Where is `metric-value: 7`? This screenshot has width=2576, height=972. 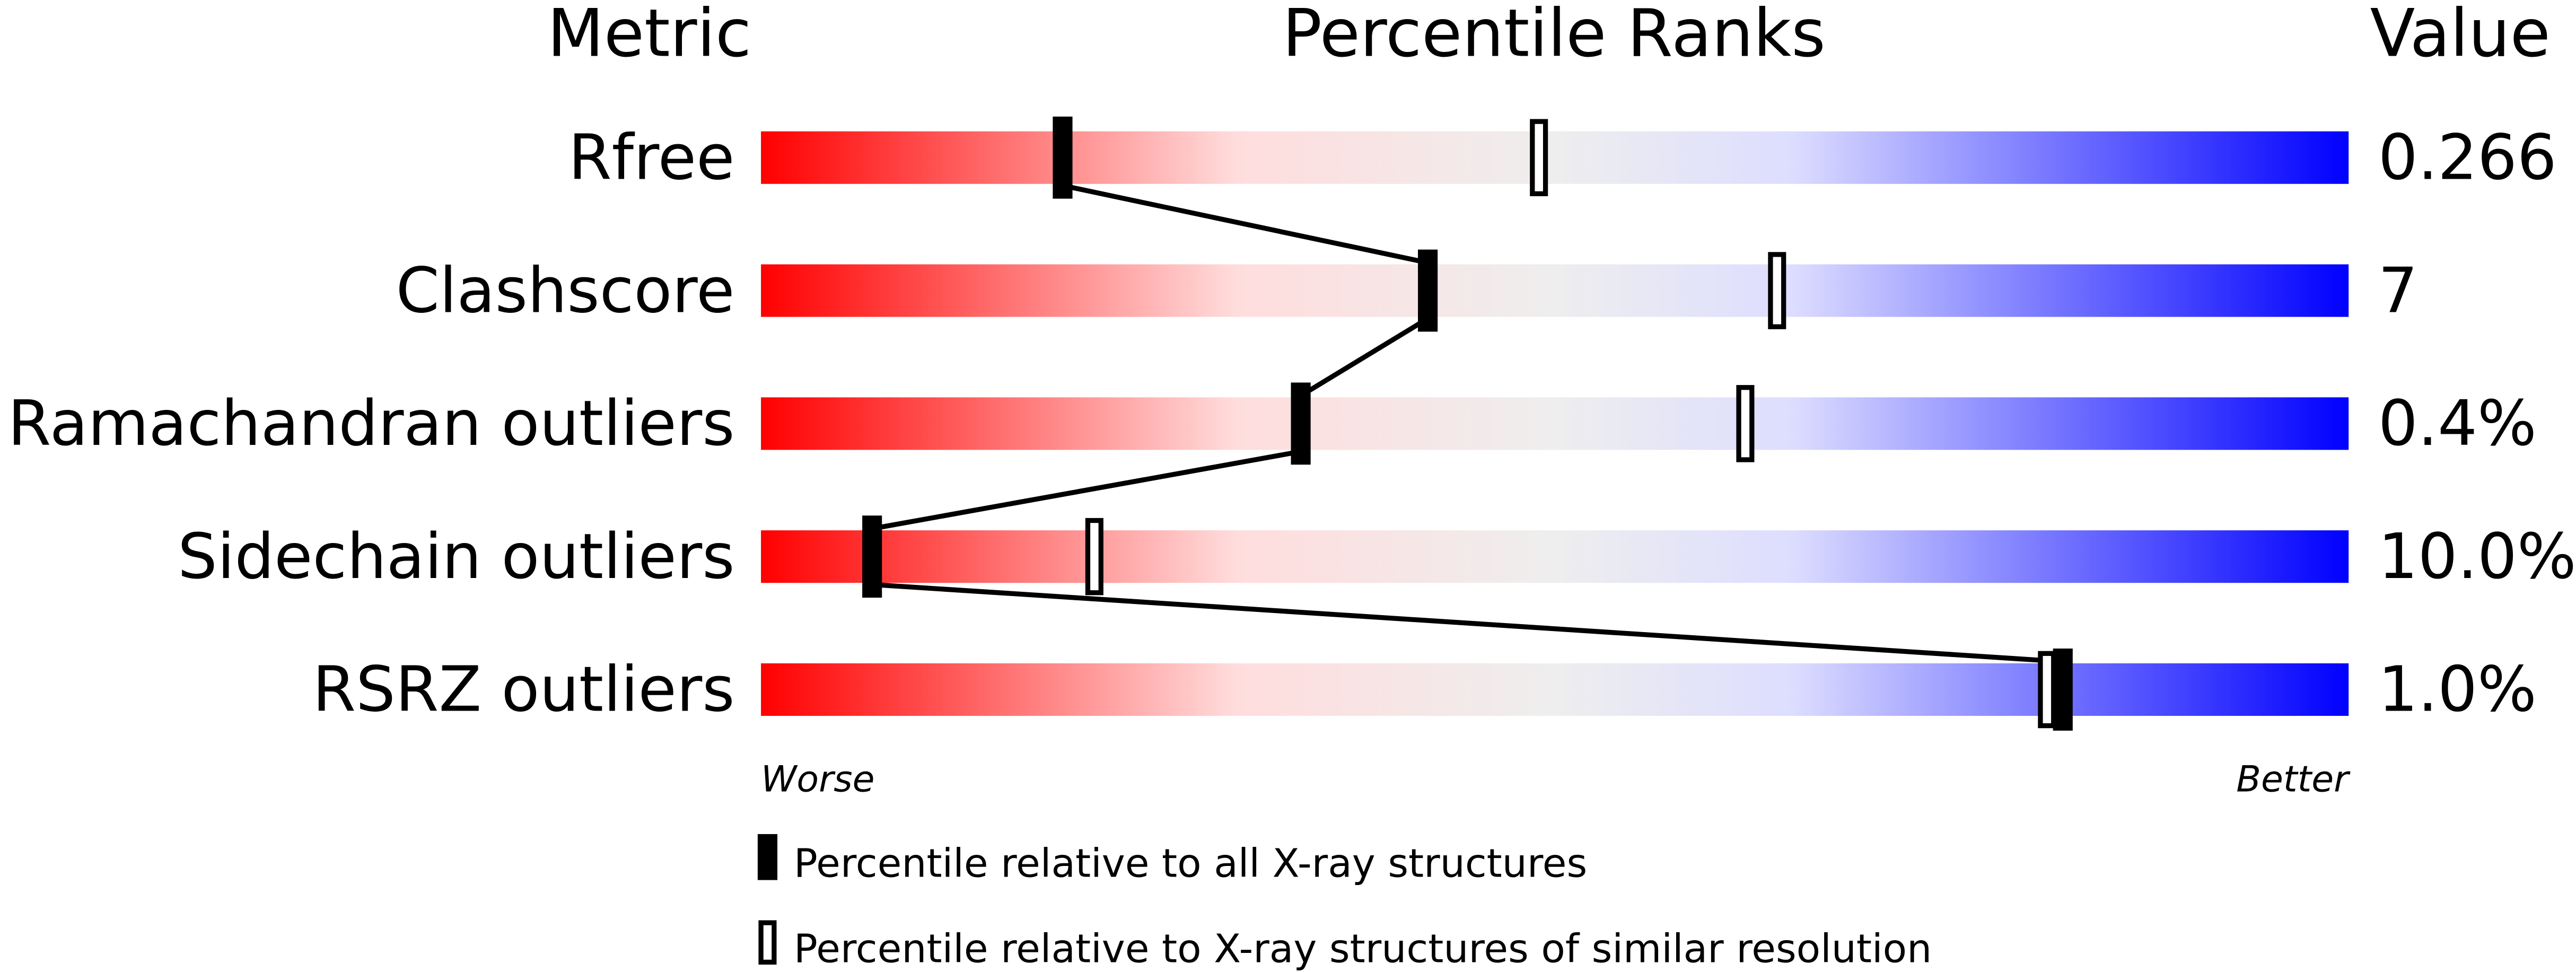 metric-value: 7 is located at coordinates (2398, 290).